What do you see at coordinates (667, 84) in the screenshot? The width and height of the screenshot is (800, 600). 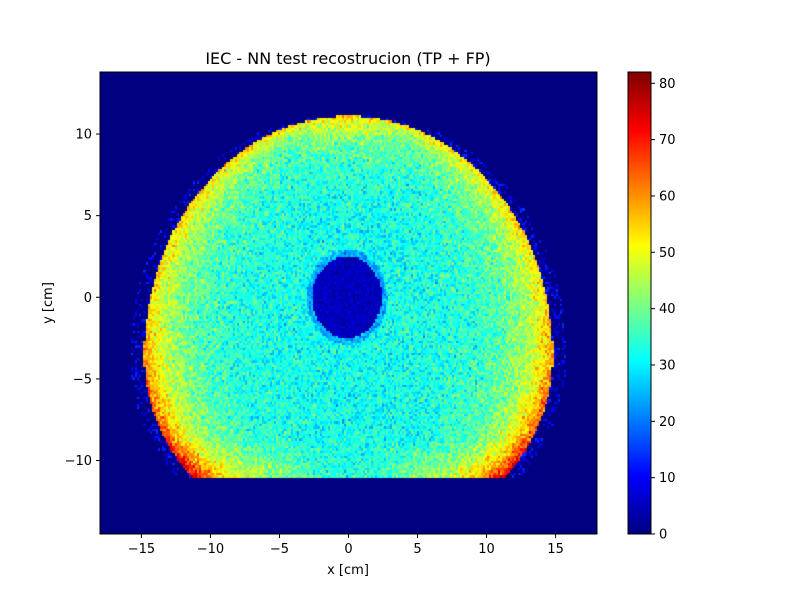 I see `colorbar-tick-label: 80` at bounding box center [667, 84].